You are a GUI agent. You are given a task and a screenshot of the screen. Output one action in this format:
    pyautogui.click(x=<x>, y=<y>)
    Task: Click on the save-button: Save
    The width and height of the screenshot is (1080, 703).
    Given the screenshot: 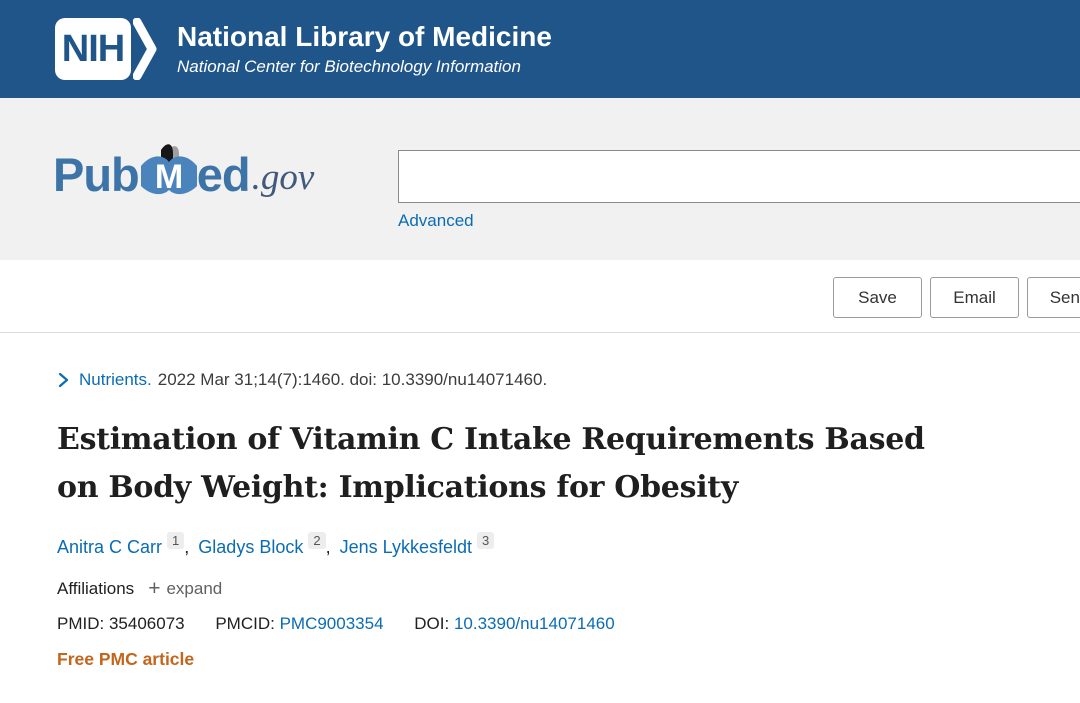 What is the action you would take?
    pyautogui.click(x=877, y=297)
    